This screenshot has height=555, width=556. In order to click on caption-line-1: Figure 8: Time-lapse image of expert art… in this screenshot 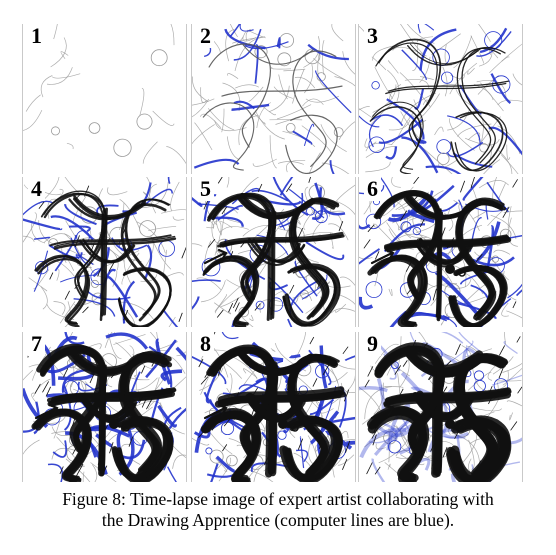, I will do `click(278, 499)`.